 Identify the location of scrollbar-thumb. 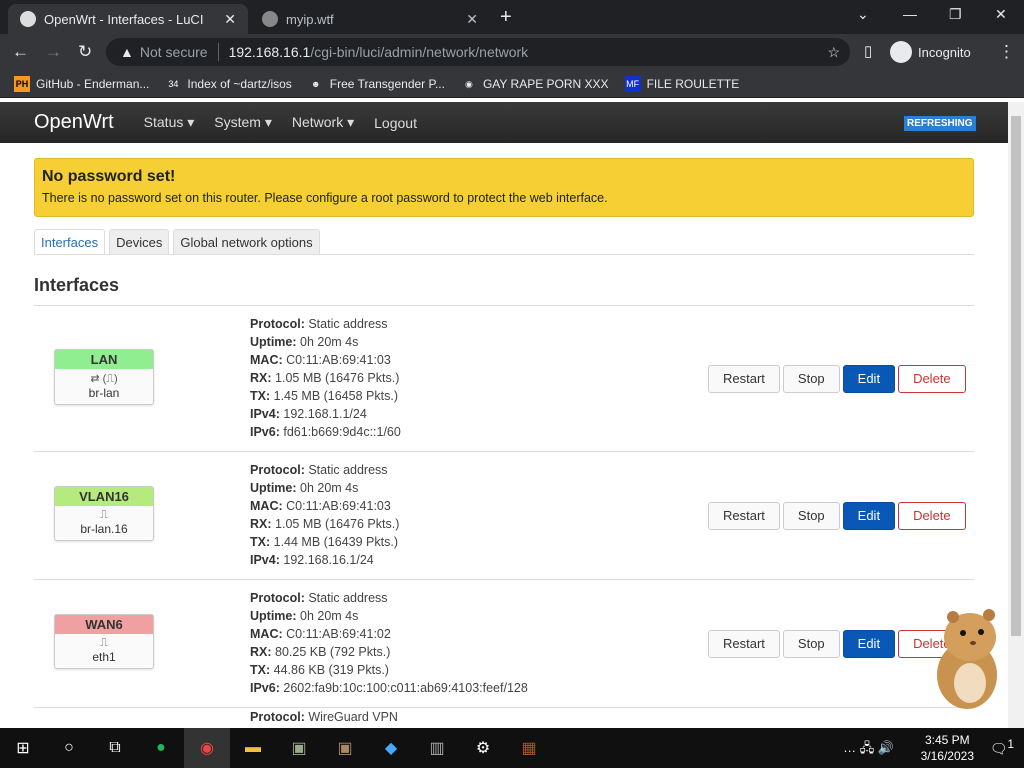
(1016, 376).